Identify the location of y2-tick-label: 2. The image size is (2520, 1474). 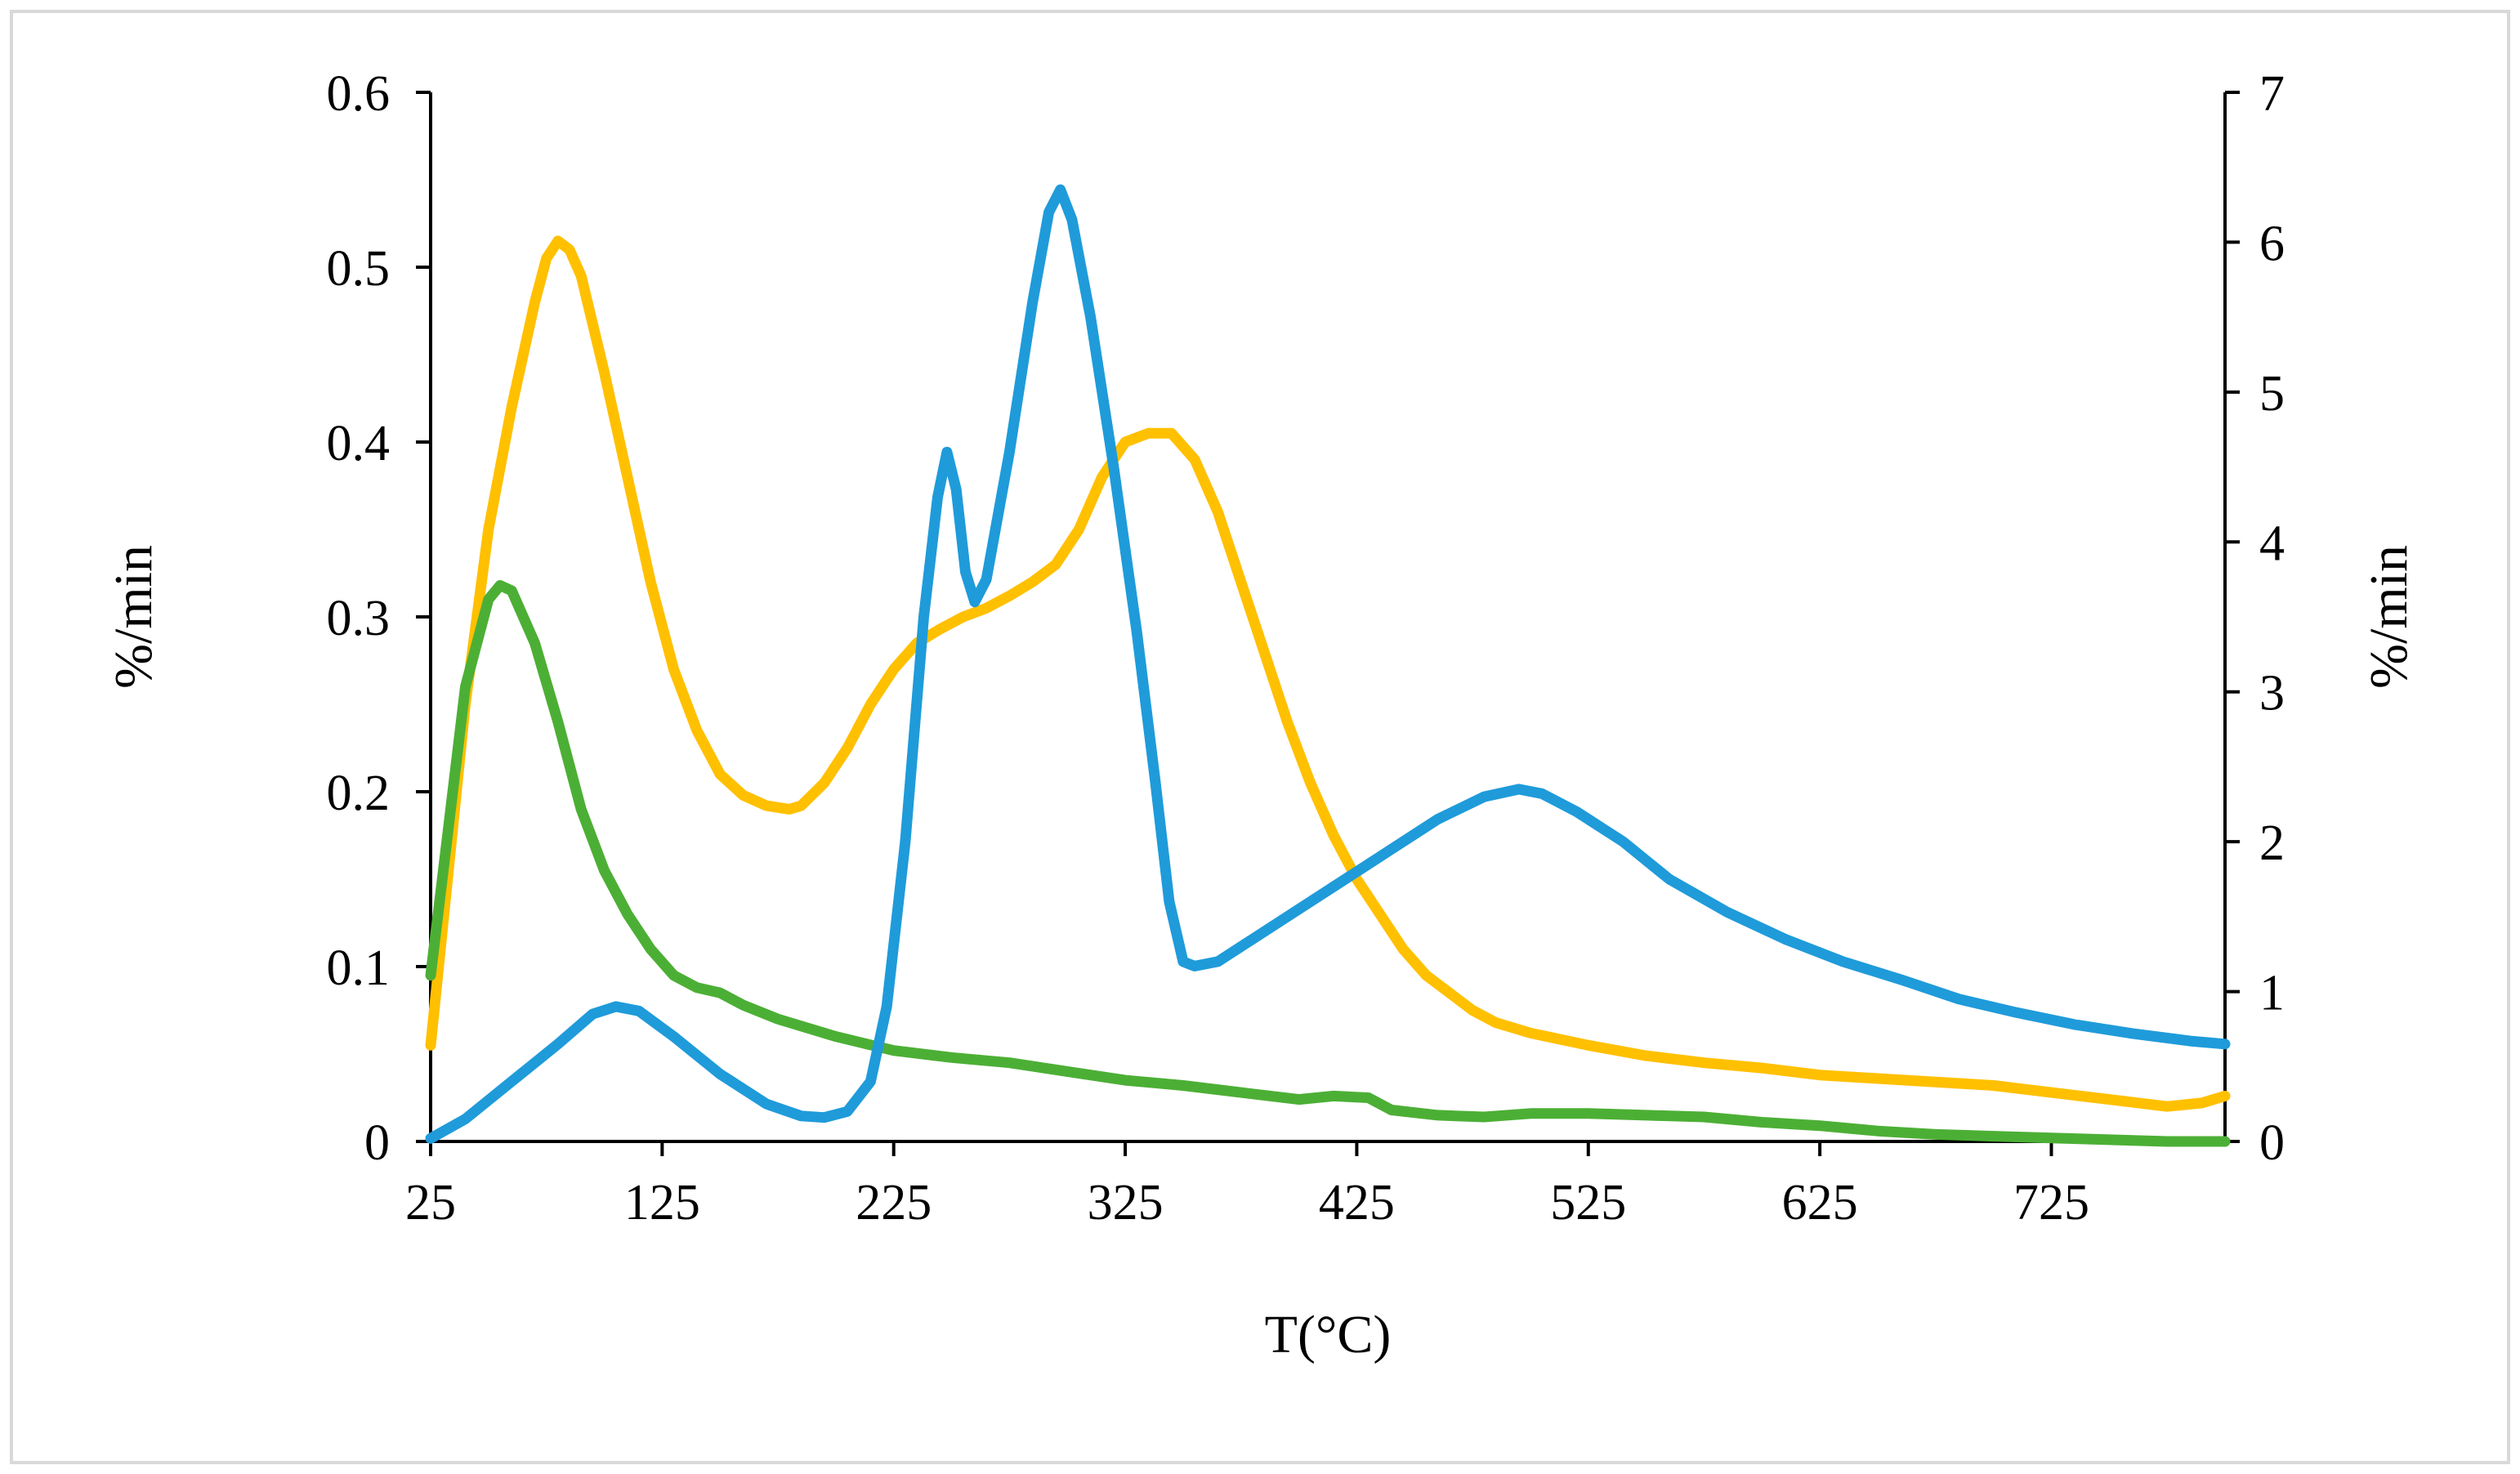
(2272, 843).